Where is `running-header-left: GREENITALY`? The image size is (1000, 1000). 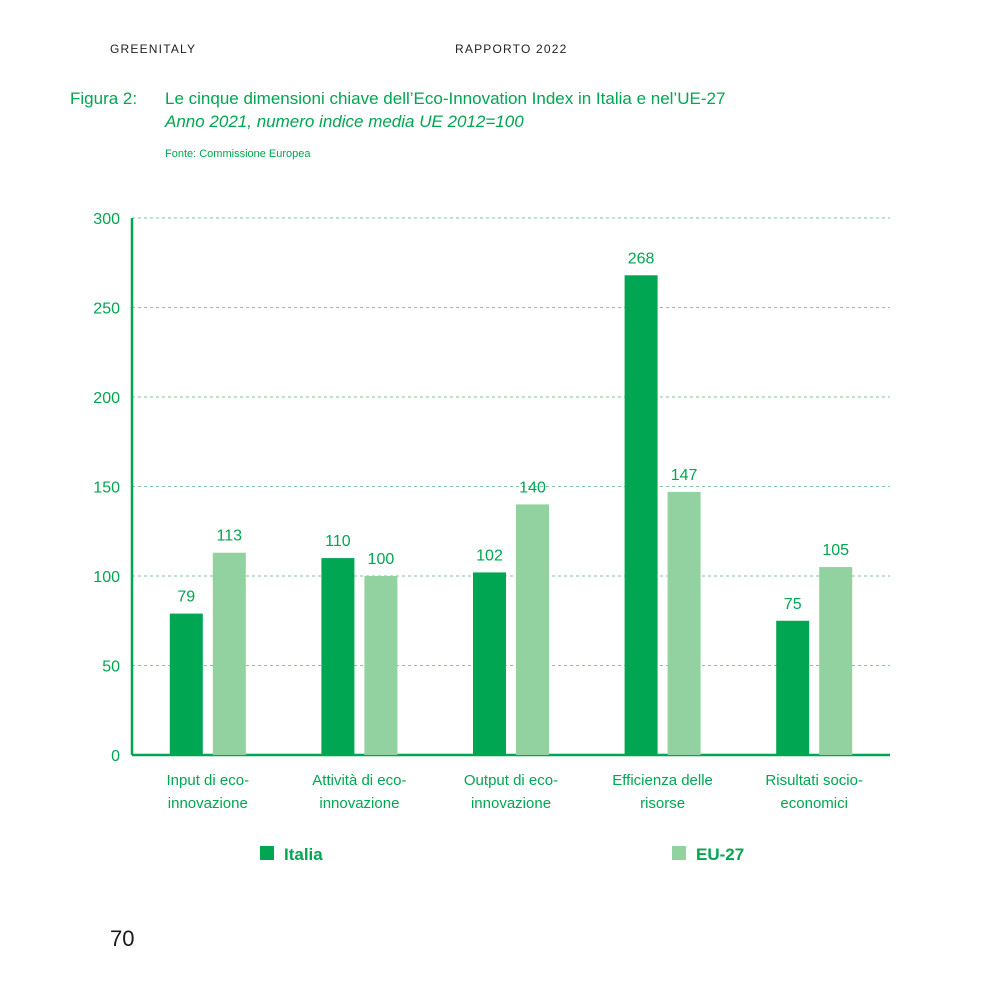 running-header-left: GREENITALY is located at coordinates (153, 49).